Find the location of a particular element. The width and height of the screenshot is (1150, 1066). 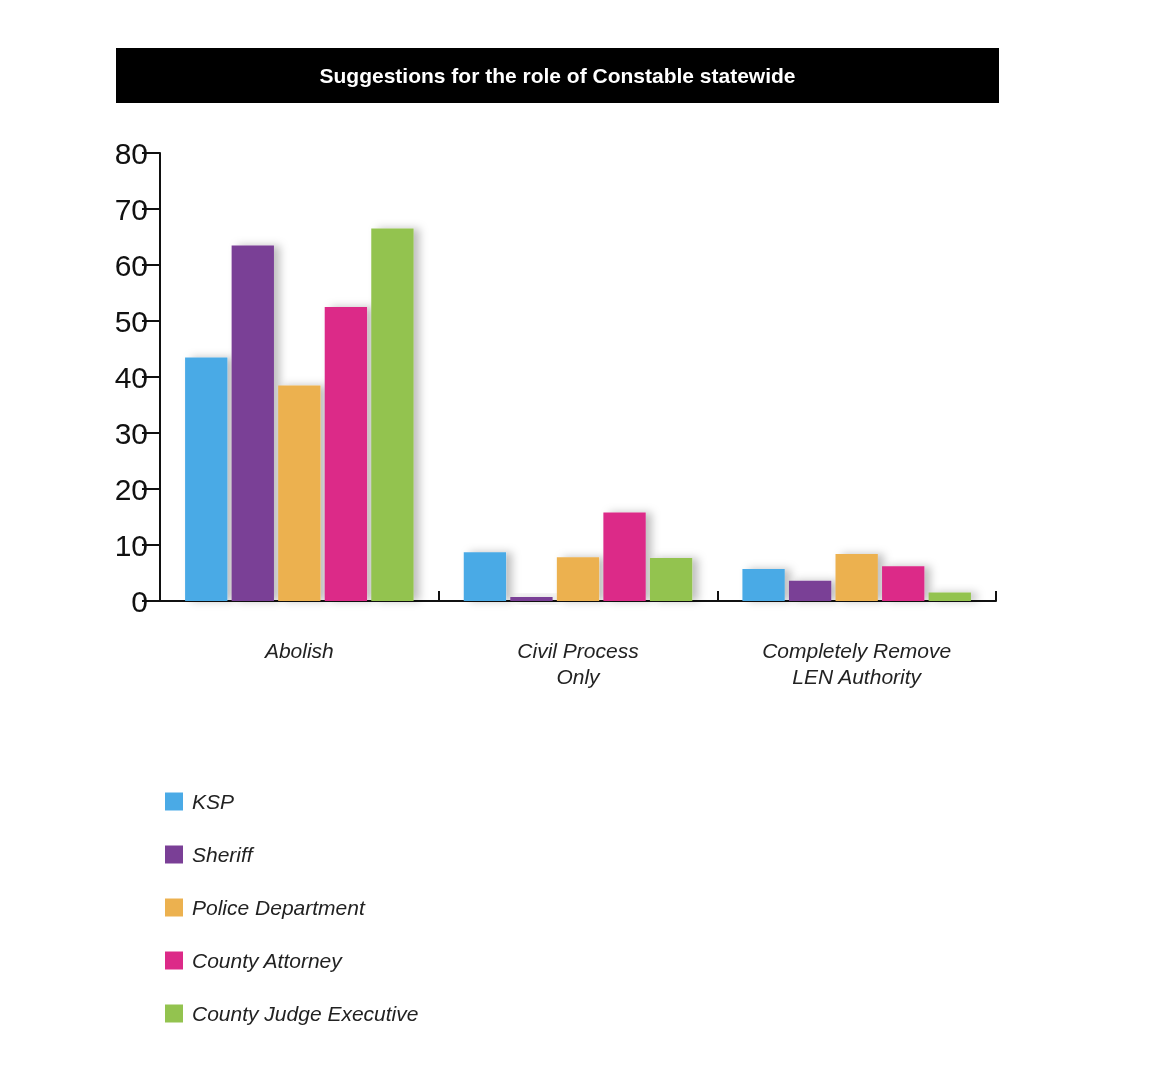

legend-label: Sheriff is located at coordinates (223, 854).